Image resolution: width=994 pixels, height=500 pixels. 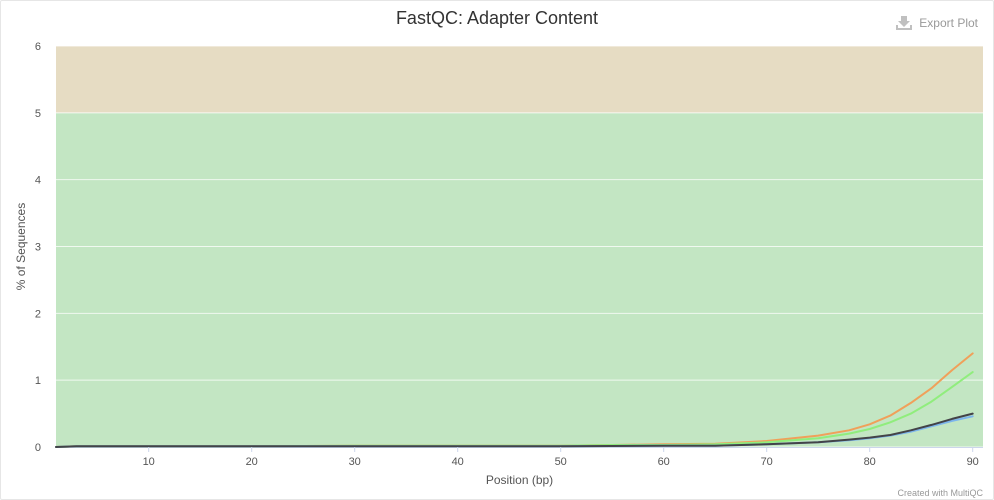 What do you see at coordinates (252, 462) in the screenshot?
I see `x-tick-label-20: 20` at bounding box center [252, 462].